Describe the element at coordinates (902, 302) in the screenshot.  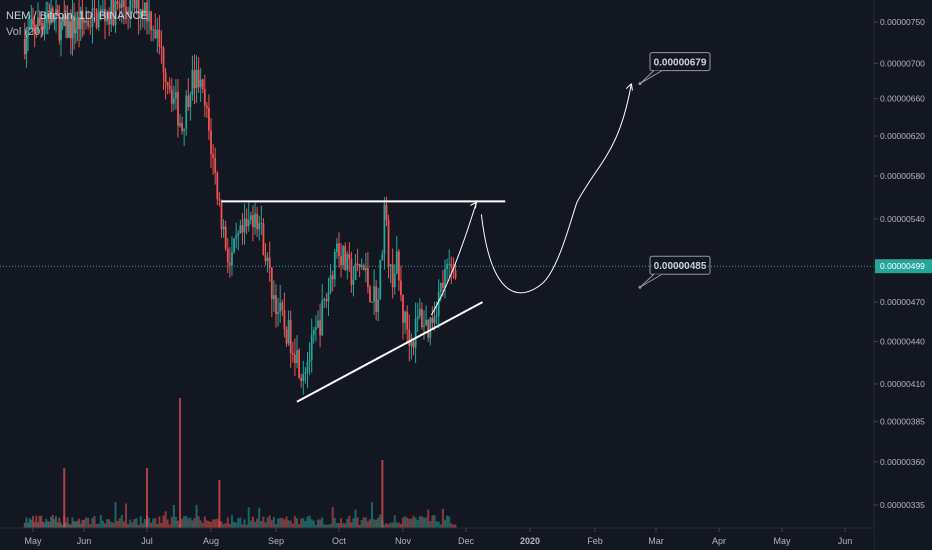
I see `y-tick-label: 0.00000470` at that location.